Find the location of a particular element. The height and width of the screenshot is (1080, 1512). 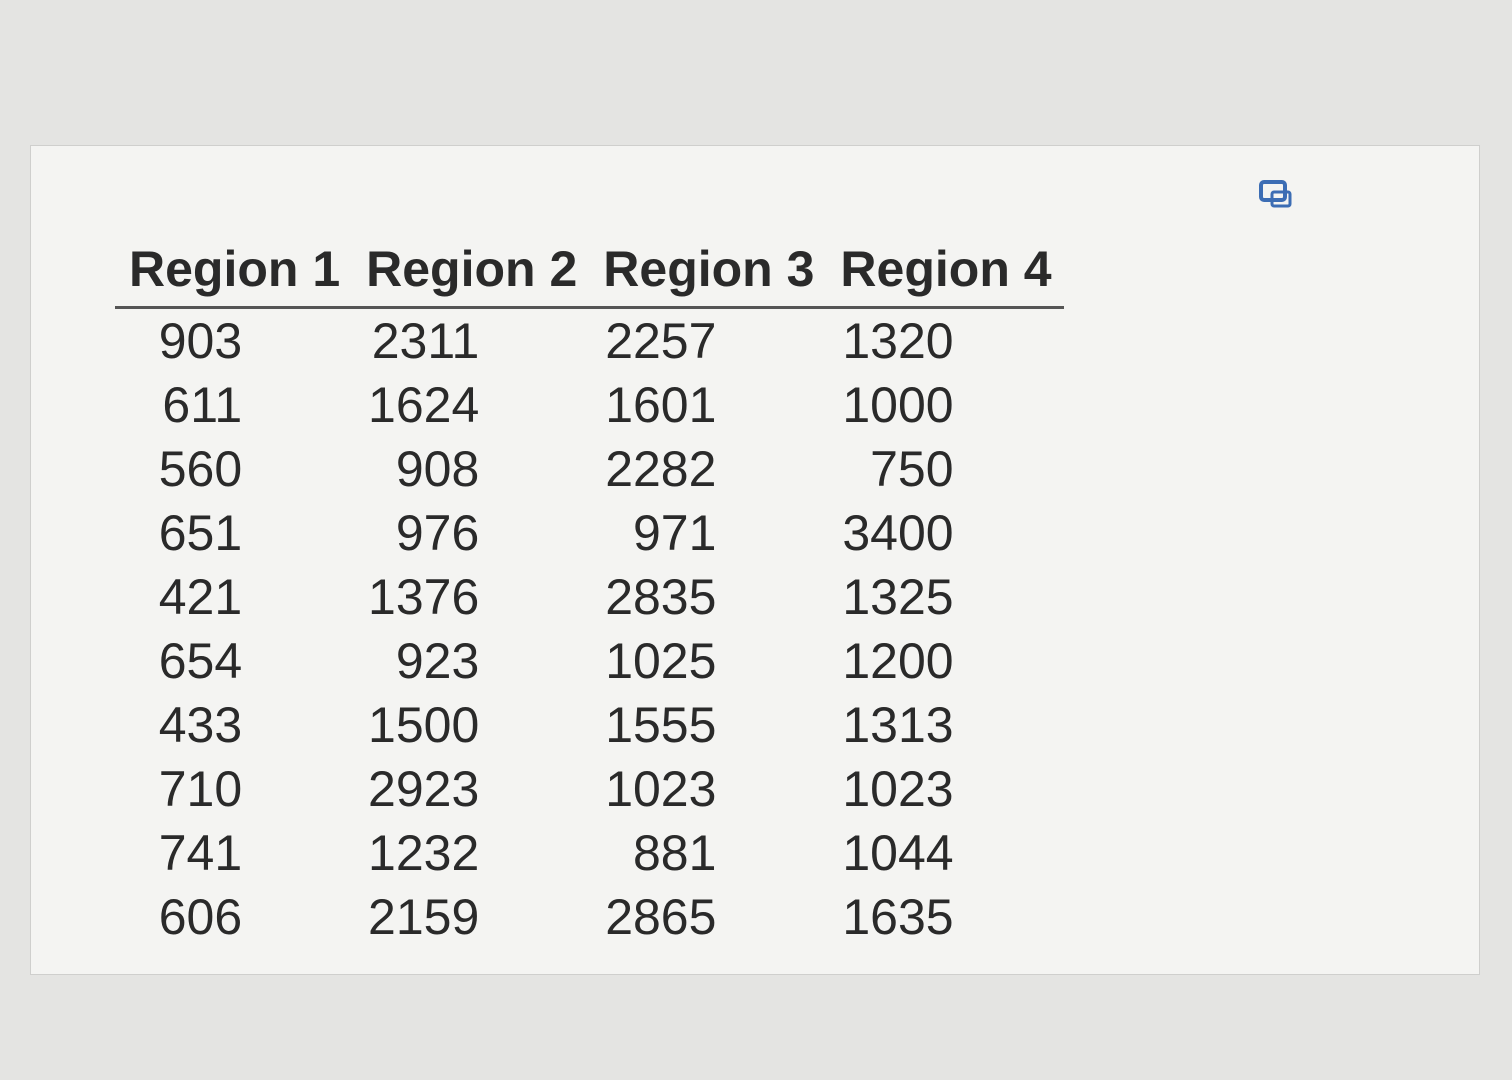

cell: 1000 is located at coordinates (898, 405).